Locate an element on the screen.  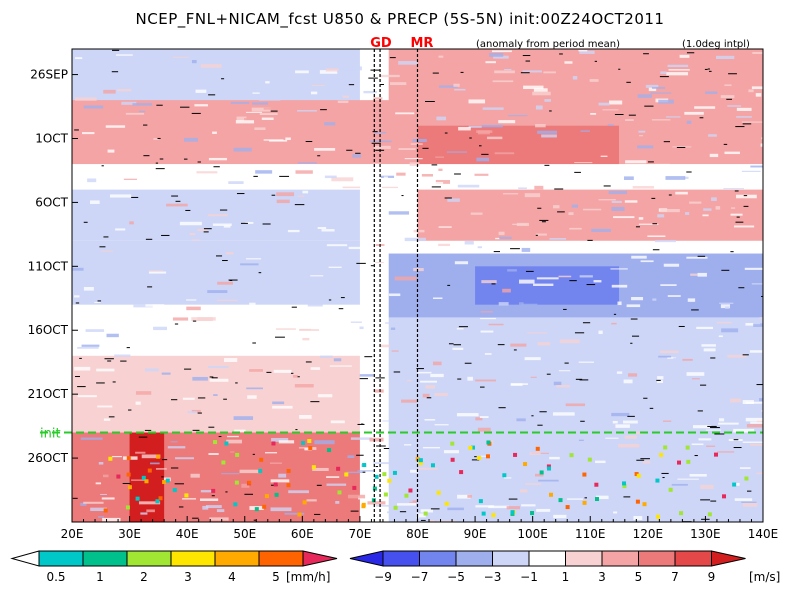
wind-bar-cell is located at coordinates (657, 558).